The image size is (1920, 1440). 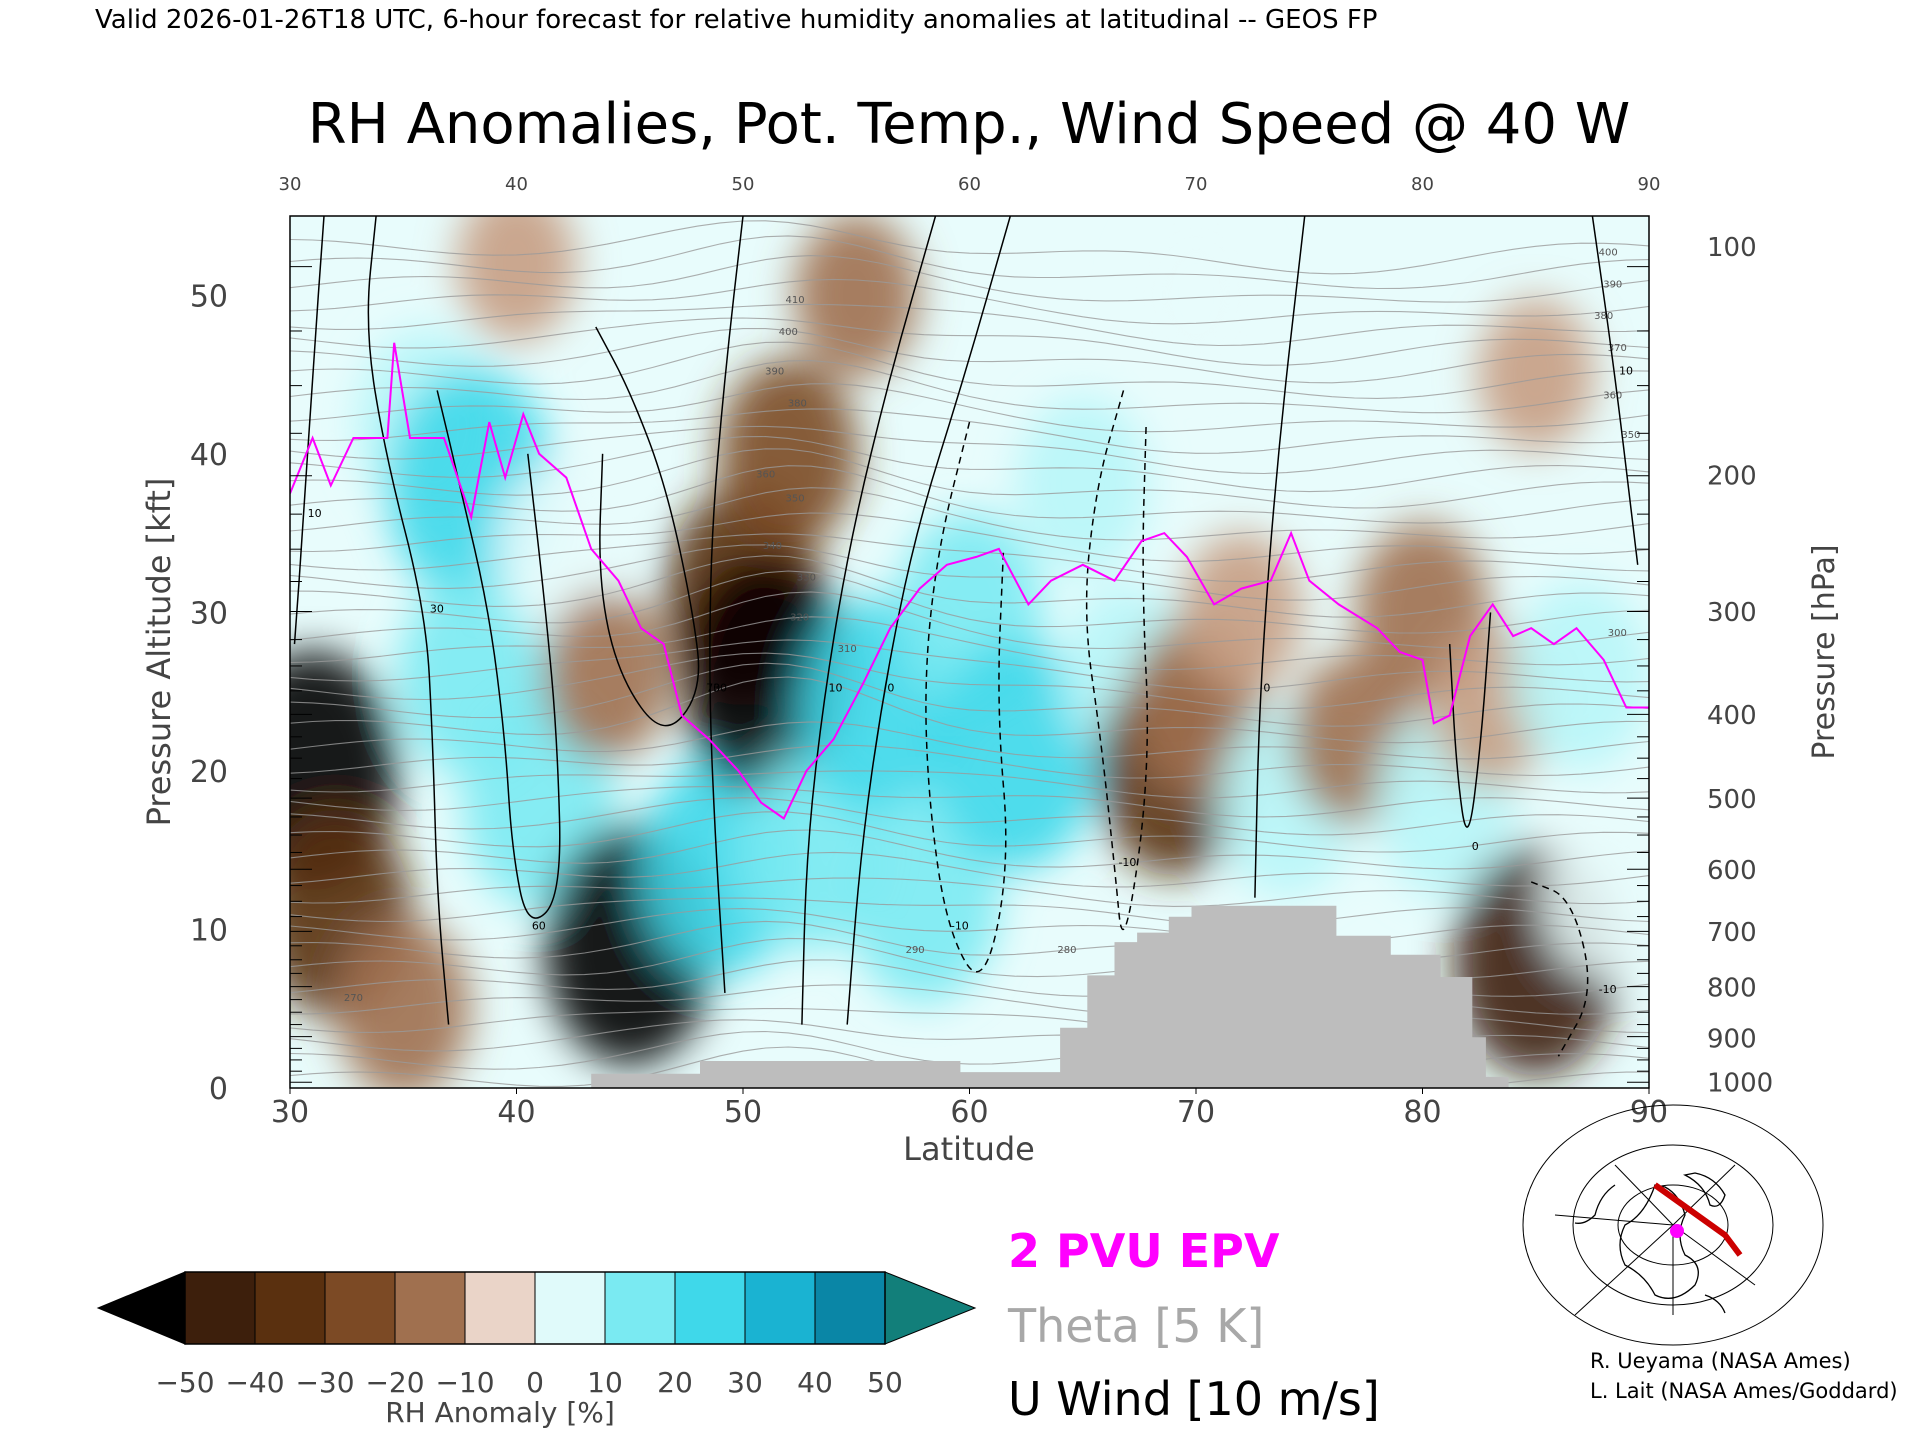 I want to click on legend-pv: 2 PVU EPV, so click(x=1144, y=1251).